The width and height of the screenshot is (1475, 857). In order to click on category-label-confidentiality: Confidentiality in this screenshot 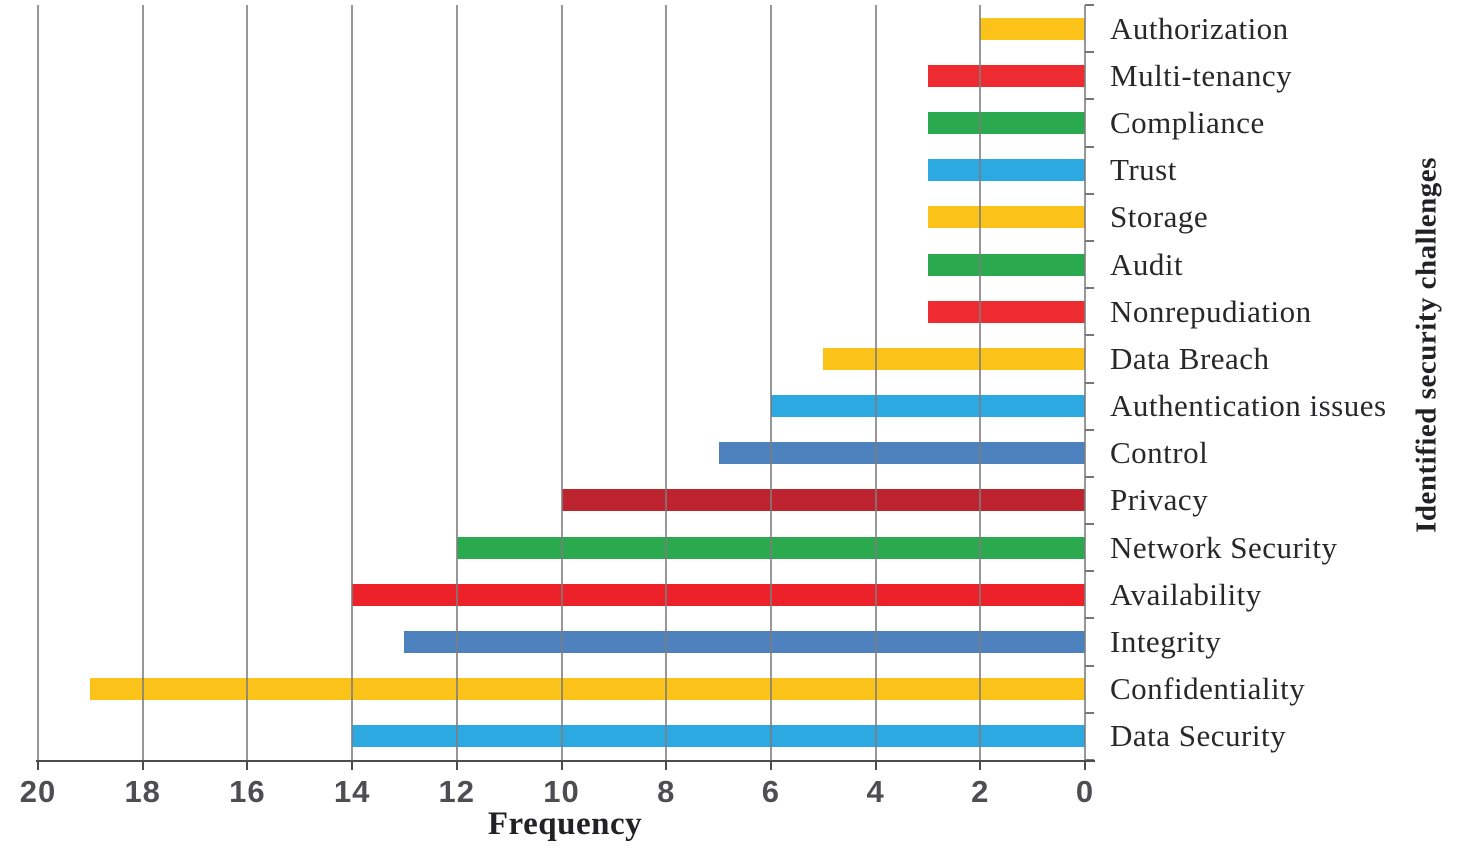, I will do `click(1208, 689)`.